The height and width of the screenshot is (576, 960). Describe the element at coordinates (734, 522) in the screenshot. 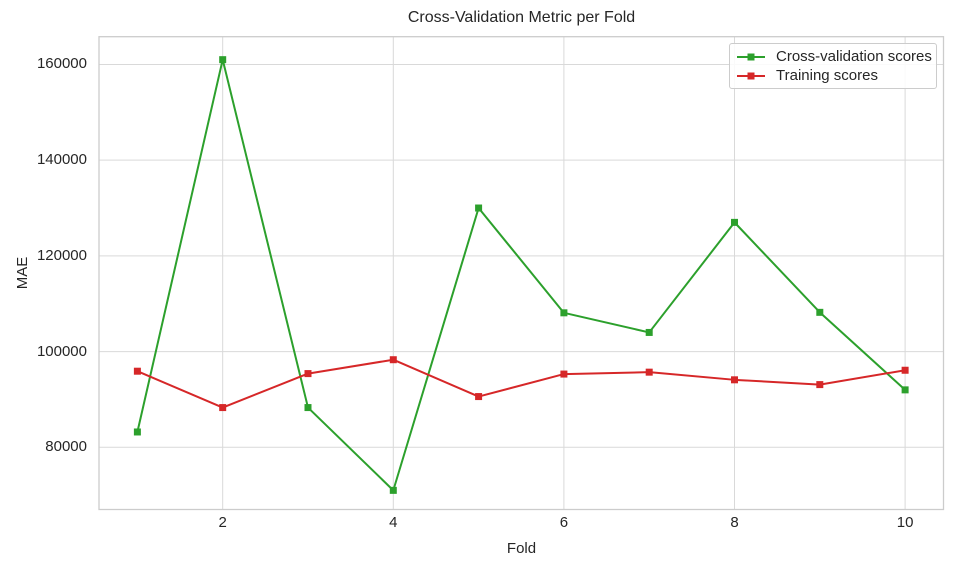

I see `x-tick-label: 8` at that location.